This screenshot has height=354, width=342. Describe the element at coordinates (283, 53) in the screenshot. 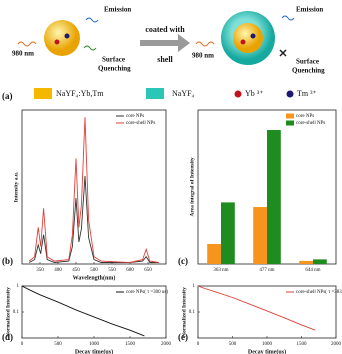

I see `blocked-mark` at that location.